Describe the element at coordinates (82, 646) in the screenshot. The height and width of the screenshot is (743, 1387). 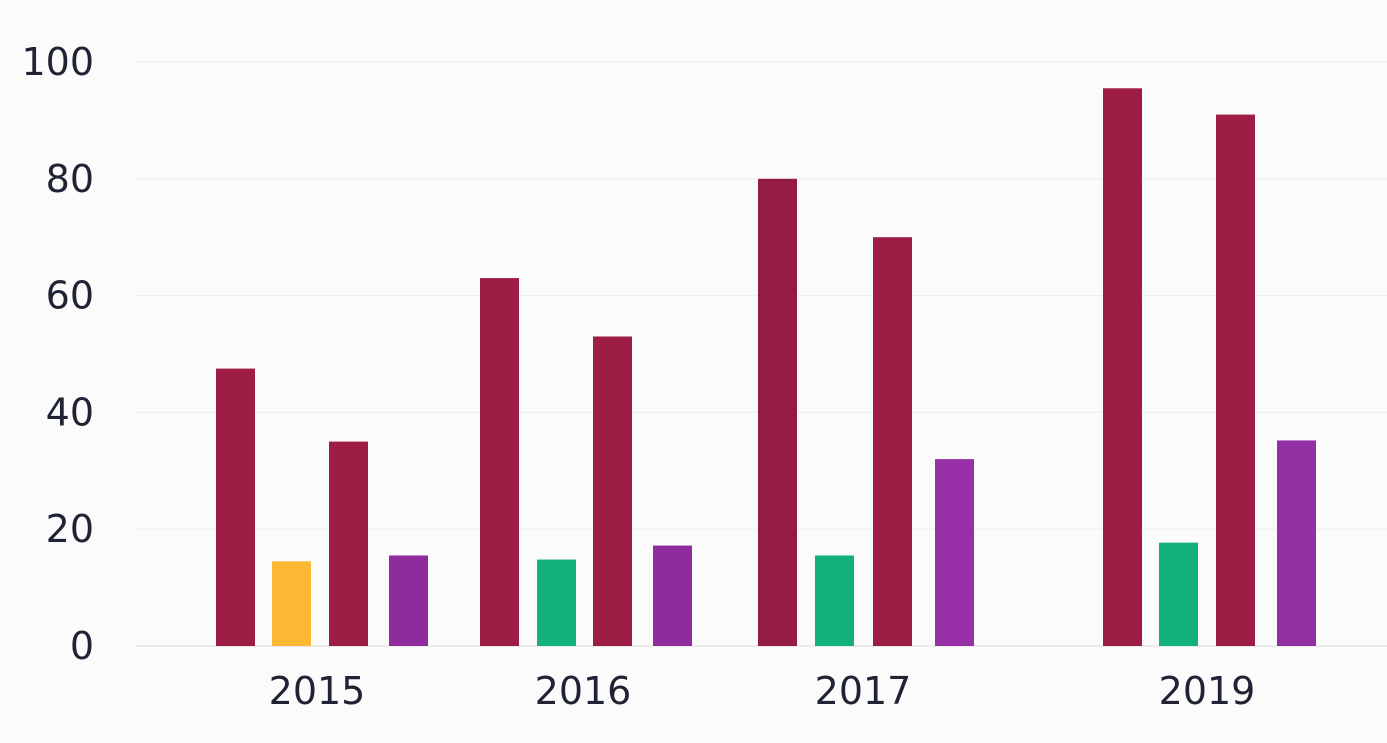
I see `y-tick-label: 0` at that location.